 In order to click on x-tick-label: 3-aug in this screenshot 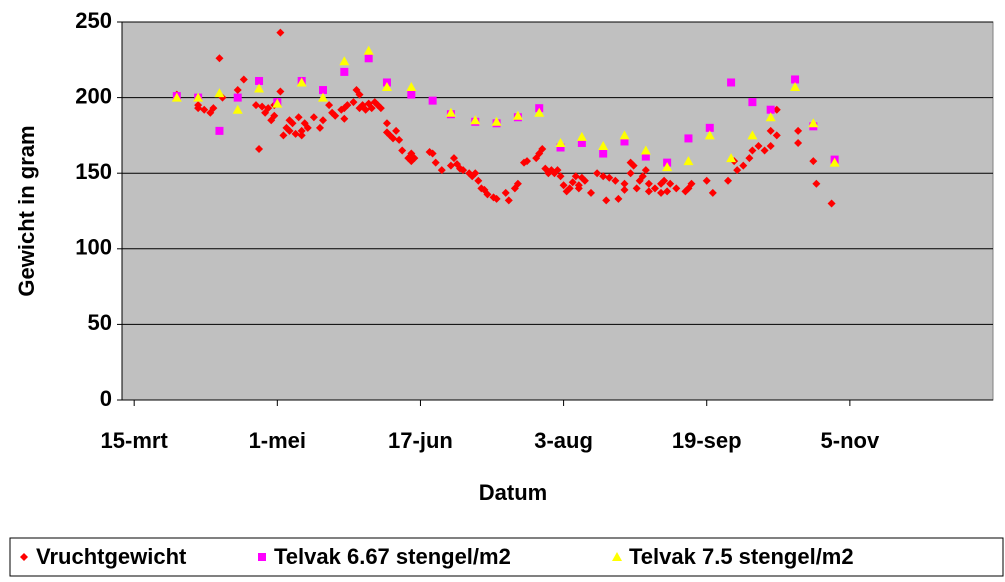, I will do `click(563, 440)`.